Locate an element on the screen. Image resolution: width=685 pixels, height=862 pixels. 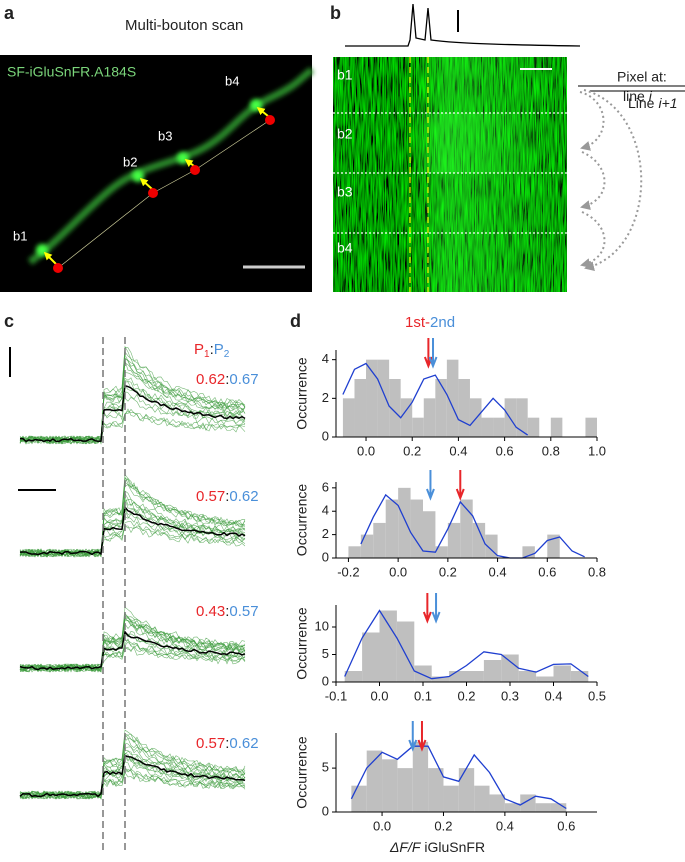
second: 2nd is located at coordinates (442, 322).